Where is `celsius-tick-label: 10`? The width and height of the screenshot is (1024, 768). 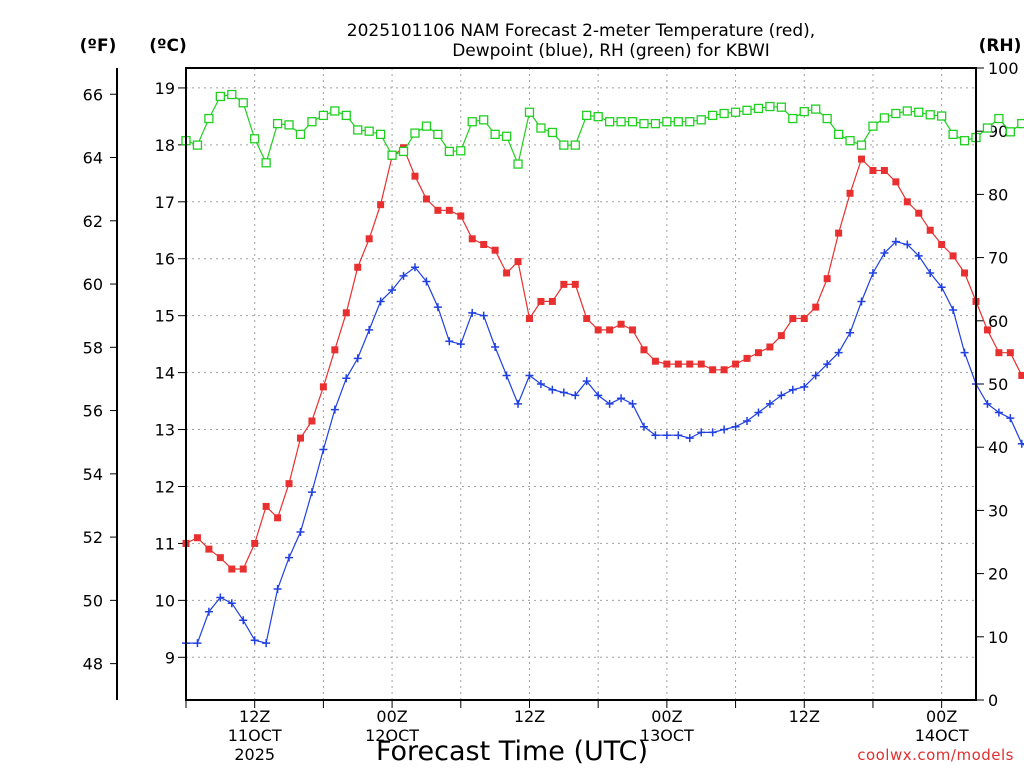
celsius-tick-label: 10 is located at coordinates (165, 600).